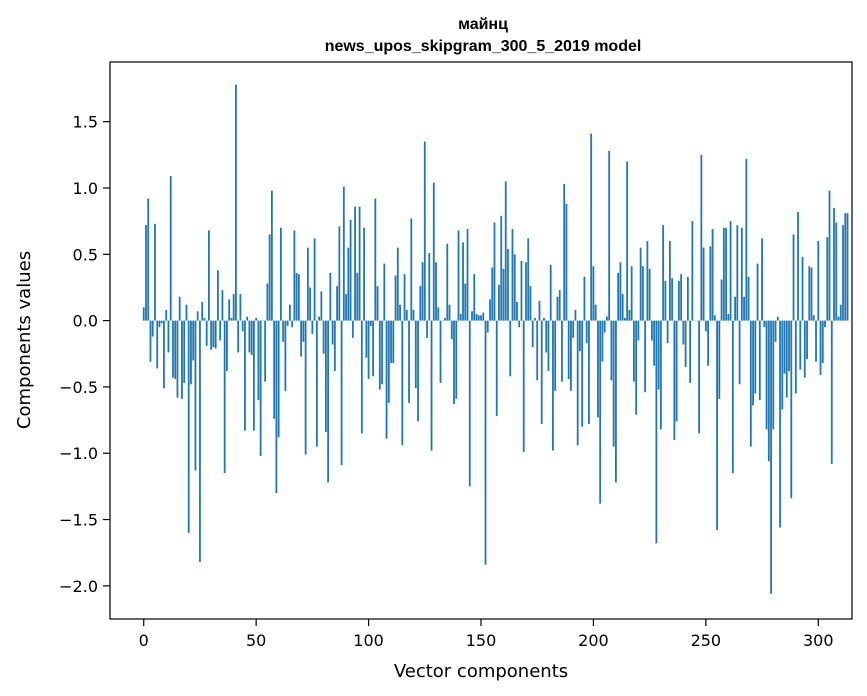 The width and height of the screenshot is (867, 696). Describe the element at coordinates (481, 640) in the screenshot. I see `x-tick-label: 150` at that location.